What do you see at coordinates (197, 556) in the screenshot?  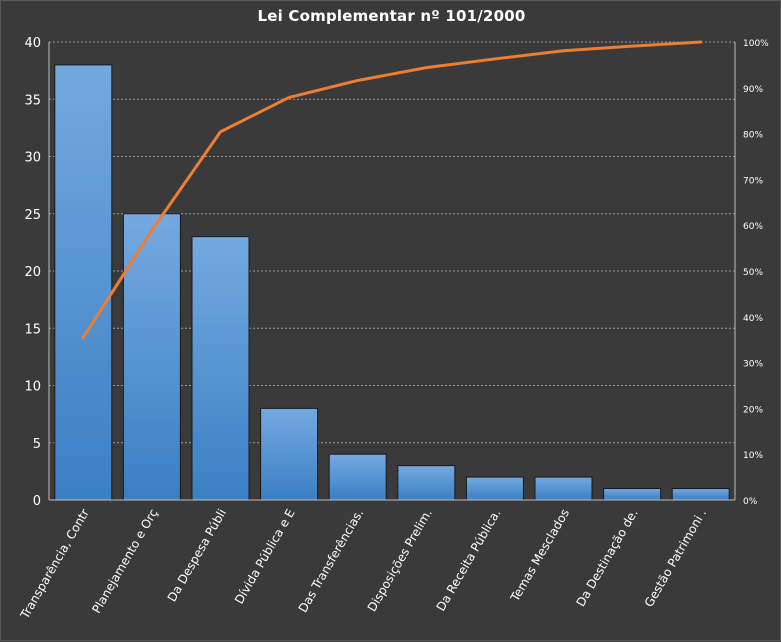 I see `x-tick-label: Da Despesa Públi` at bounding box center [197, 556].